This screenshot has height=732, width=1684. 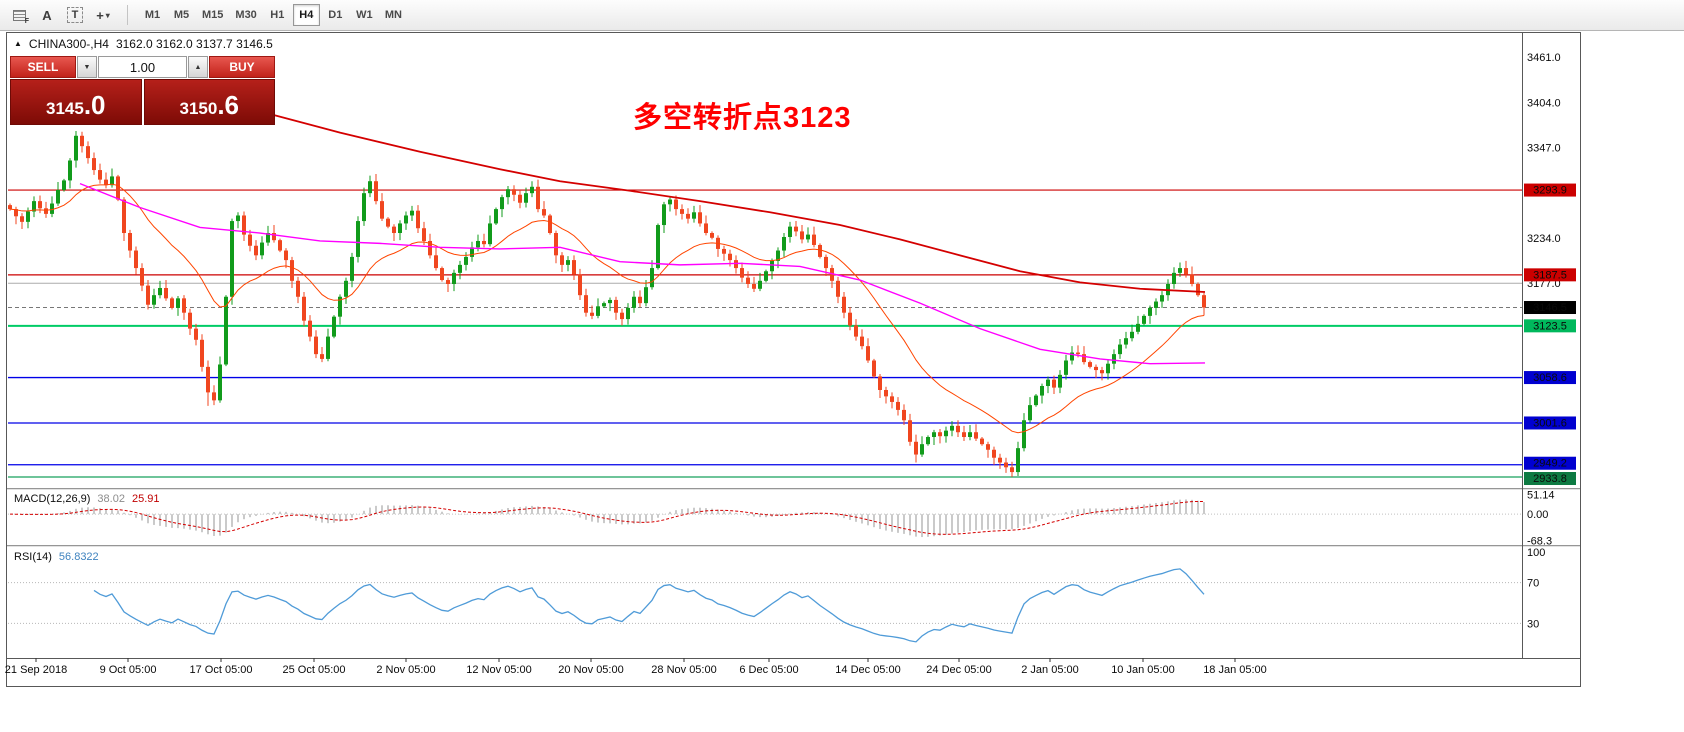 I want to click on timeframe-m5: M5, so click(x=181, y=15).